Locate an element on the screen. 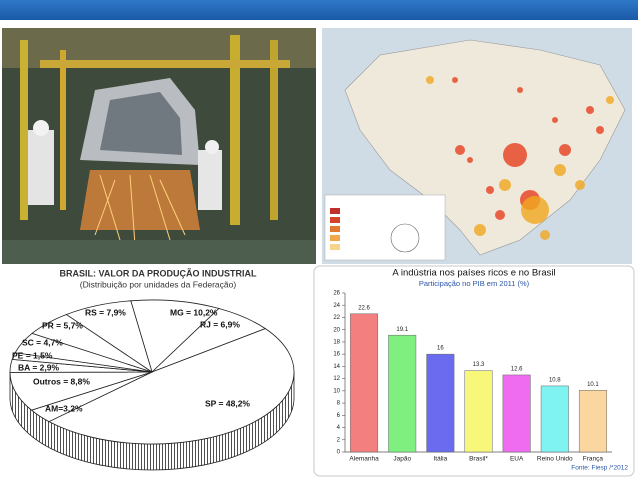 This screenshot has height=479, width=638. slice-label: RS = 7,9% is located at coordinates (105, 312).